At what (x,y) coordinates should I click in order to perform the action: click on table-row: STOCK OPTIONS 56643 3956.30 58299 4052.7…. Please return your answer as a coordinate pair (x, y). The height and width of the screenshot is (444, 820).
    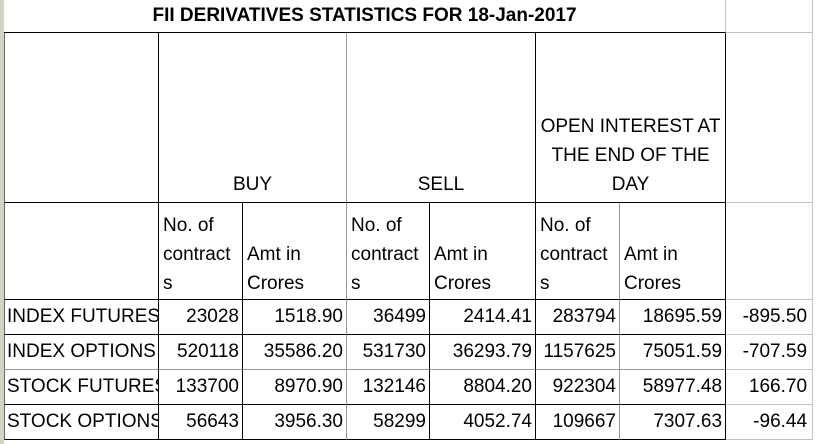
    Looking at the image, I should click on (409, 422).